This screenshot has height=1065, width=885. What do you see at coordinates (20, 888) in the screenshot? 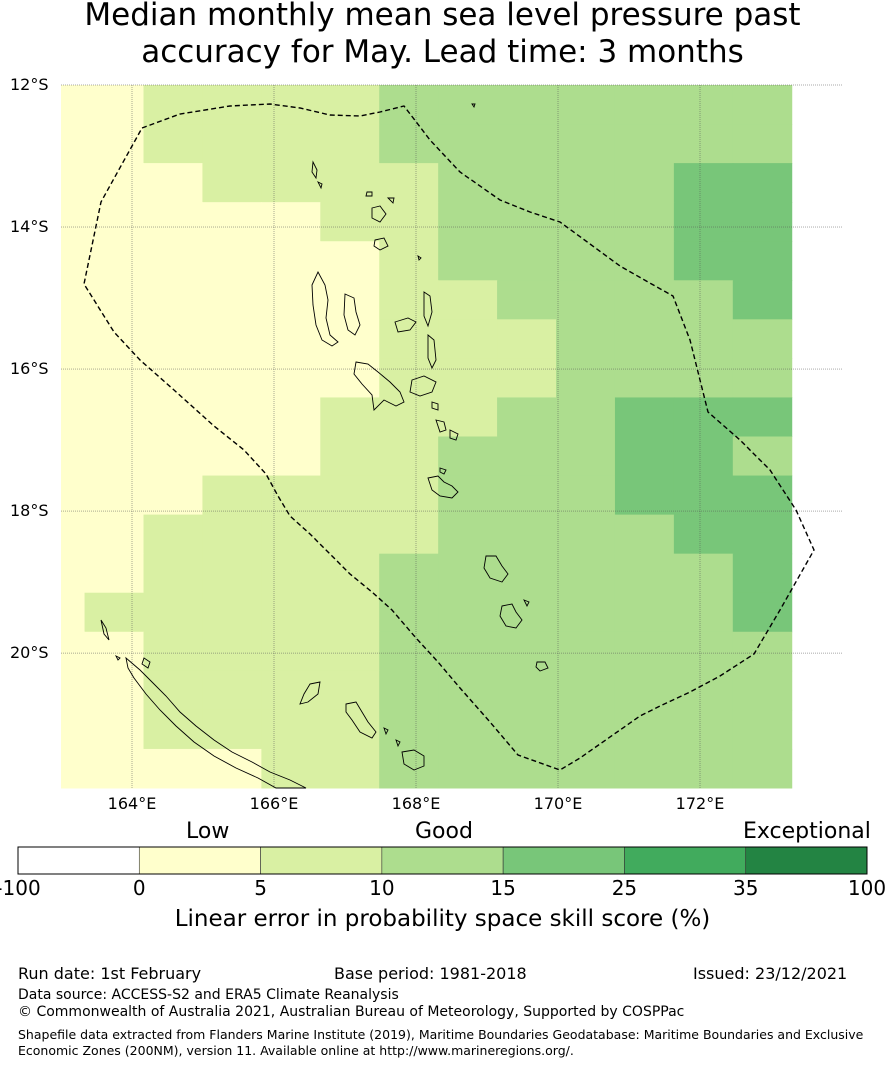
I see `colorbar-tick-label: -100` at bounding box center [20, 888].